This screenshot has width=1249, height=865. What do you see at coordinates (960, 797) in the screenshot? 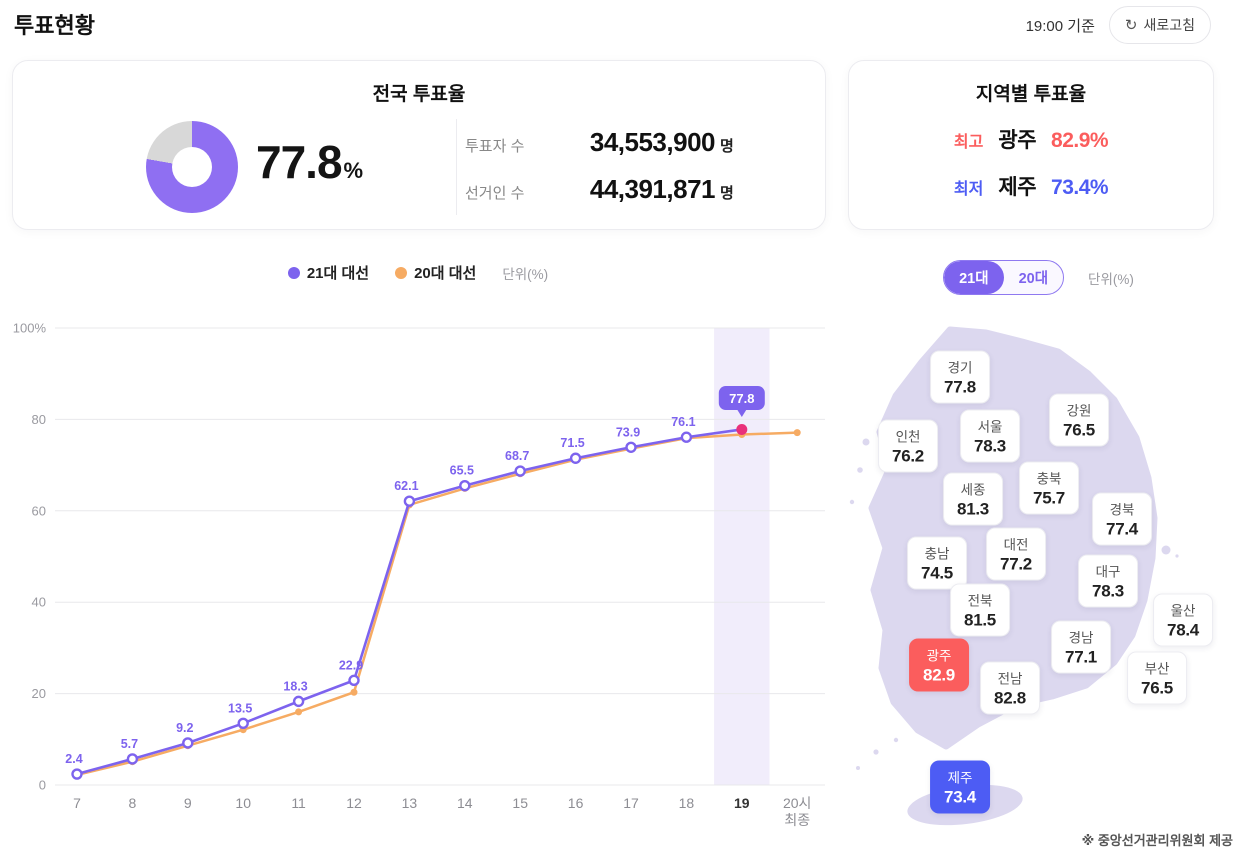
I see `region-value: 73.4` at bounding box center [960, 797].